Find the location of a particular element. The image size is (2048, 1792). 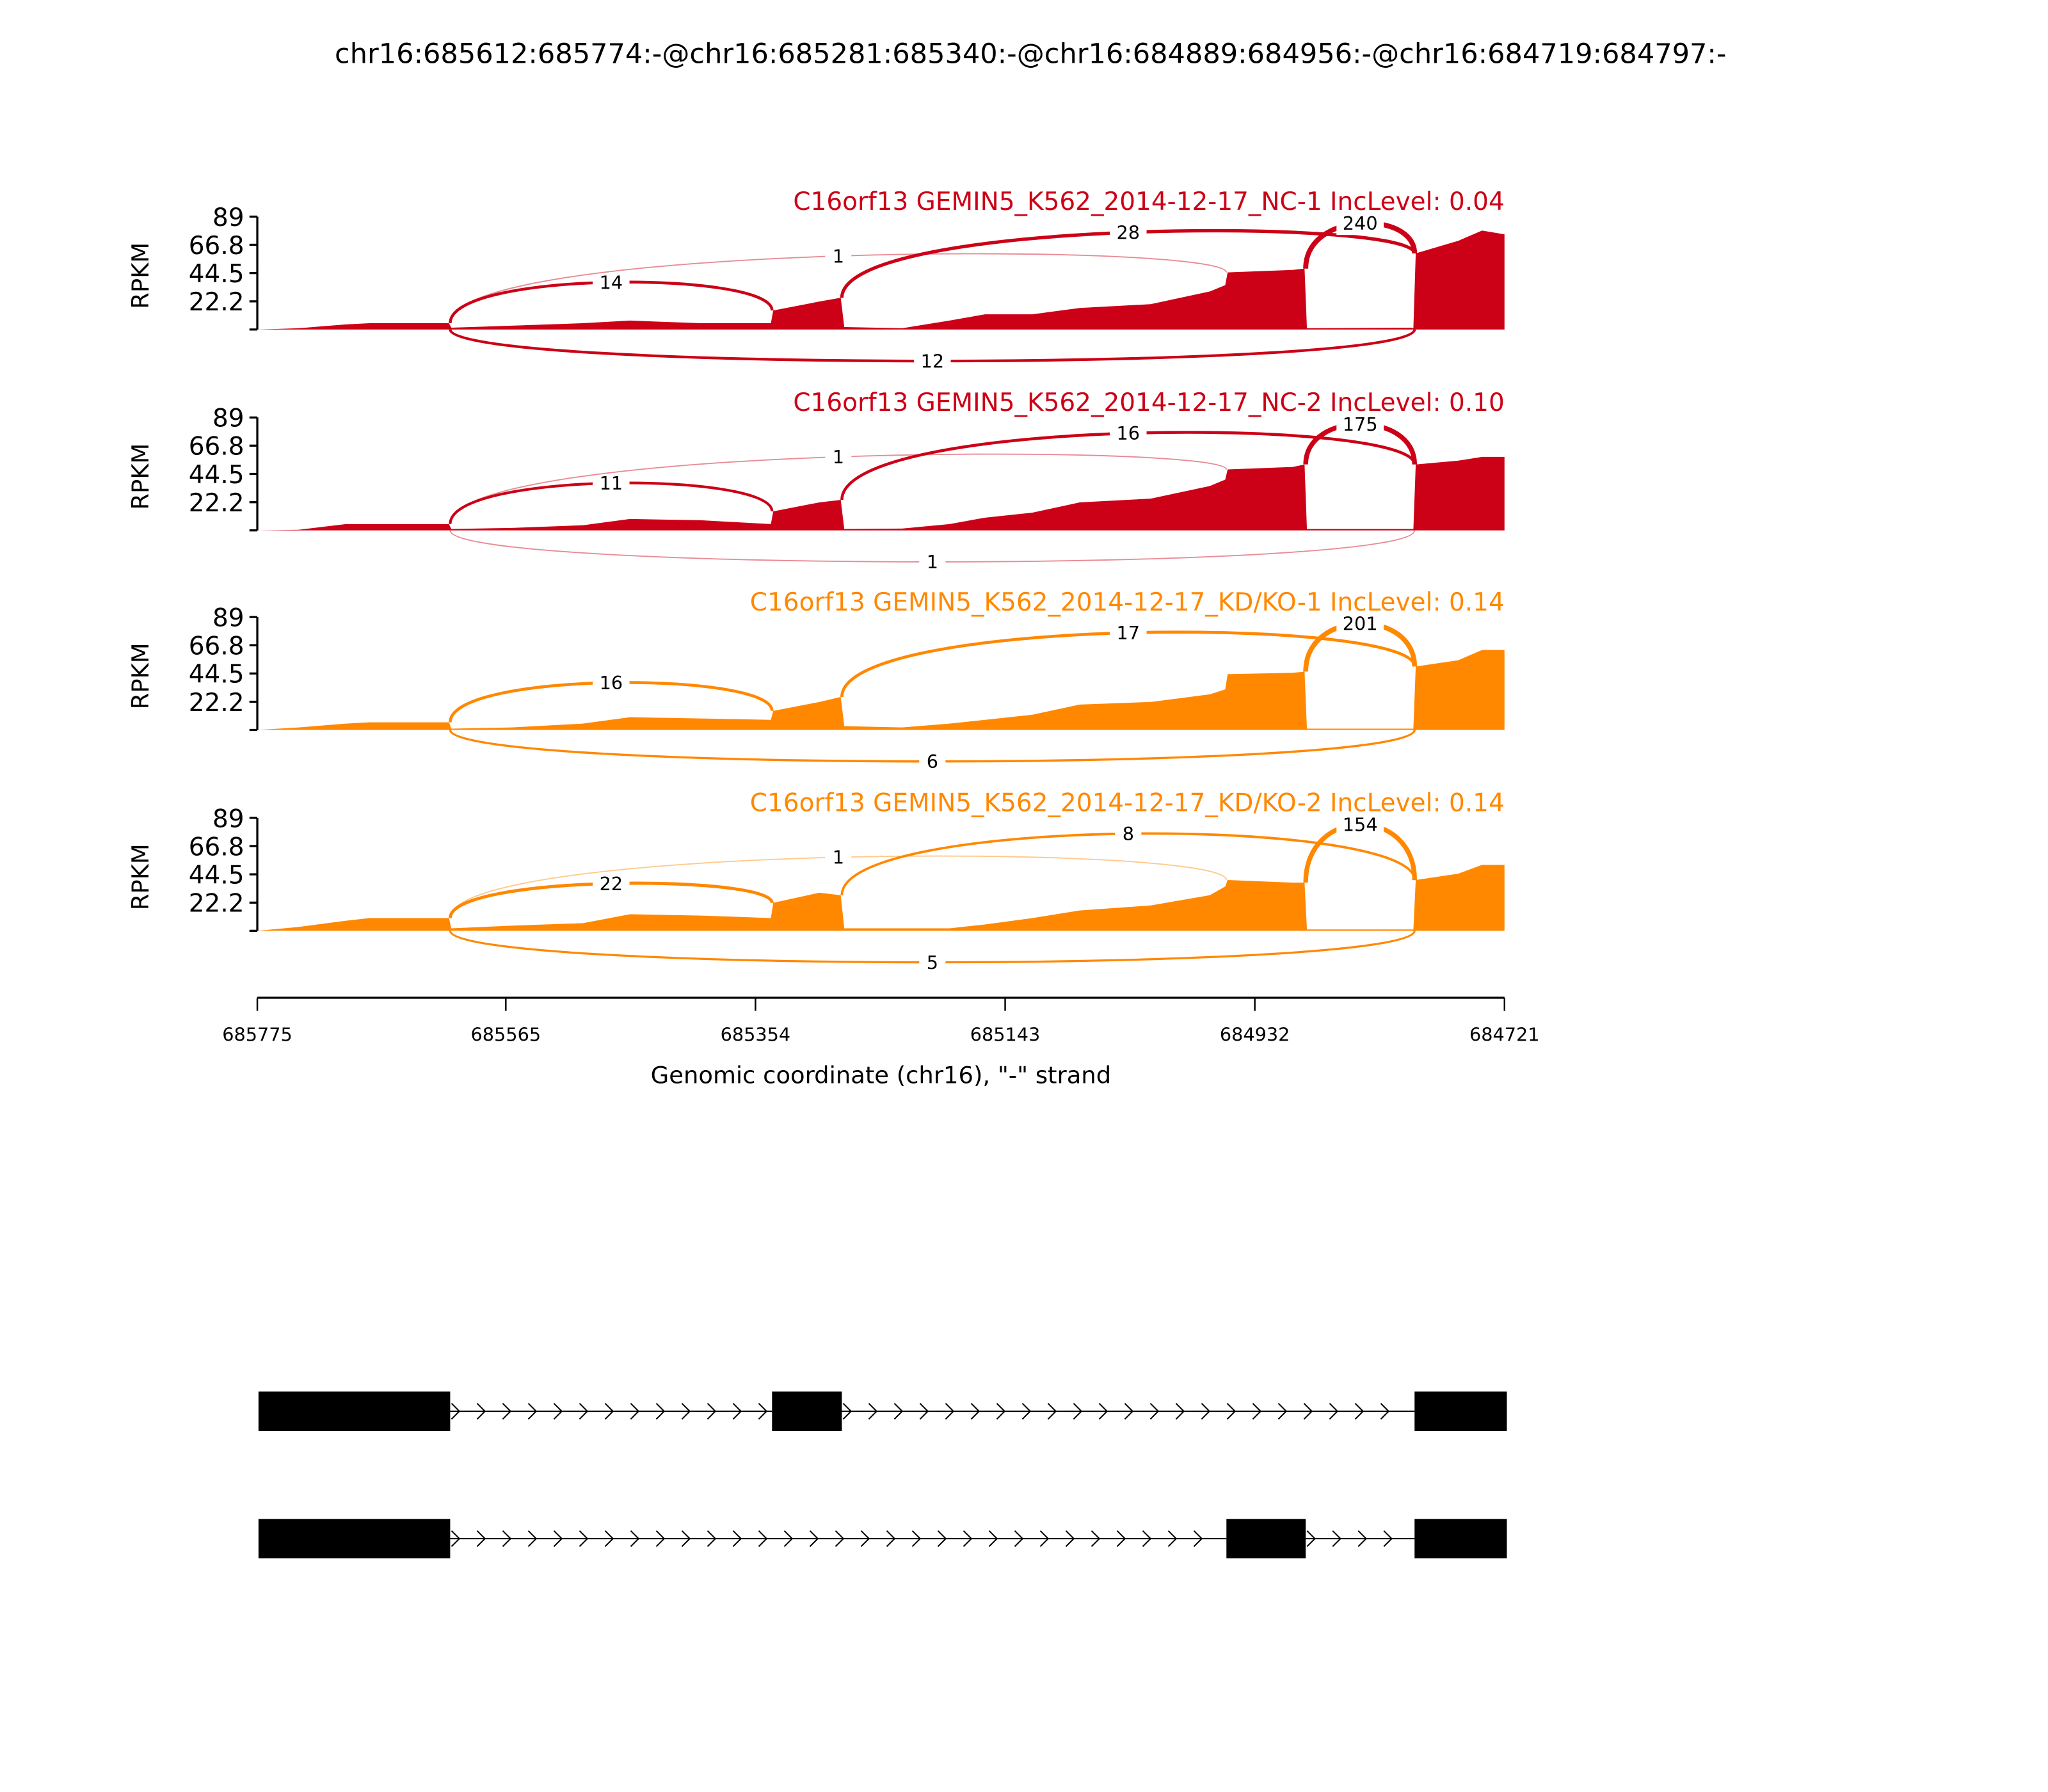

gene-models is located at coordinates (882, 1474).